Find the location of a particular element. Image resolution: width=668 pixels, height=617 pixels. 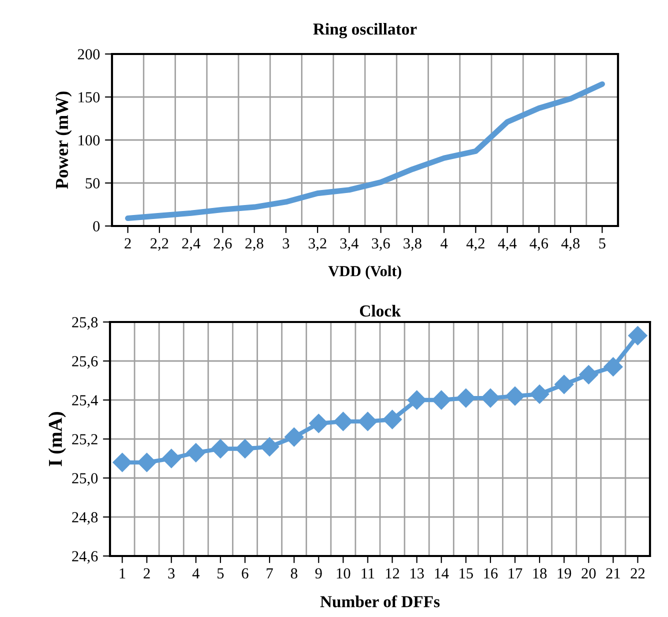

x-tick-label: 4,2 is located at coordinates (475, 244).